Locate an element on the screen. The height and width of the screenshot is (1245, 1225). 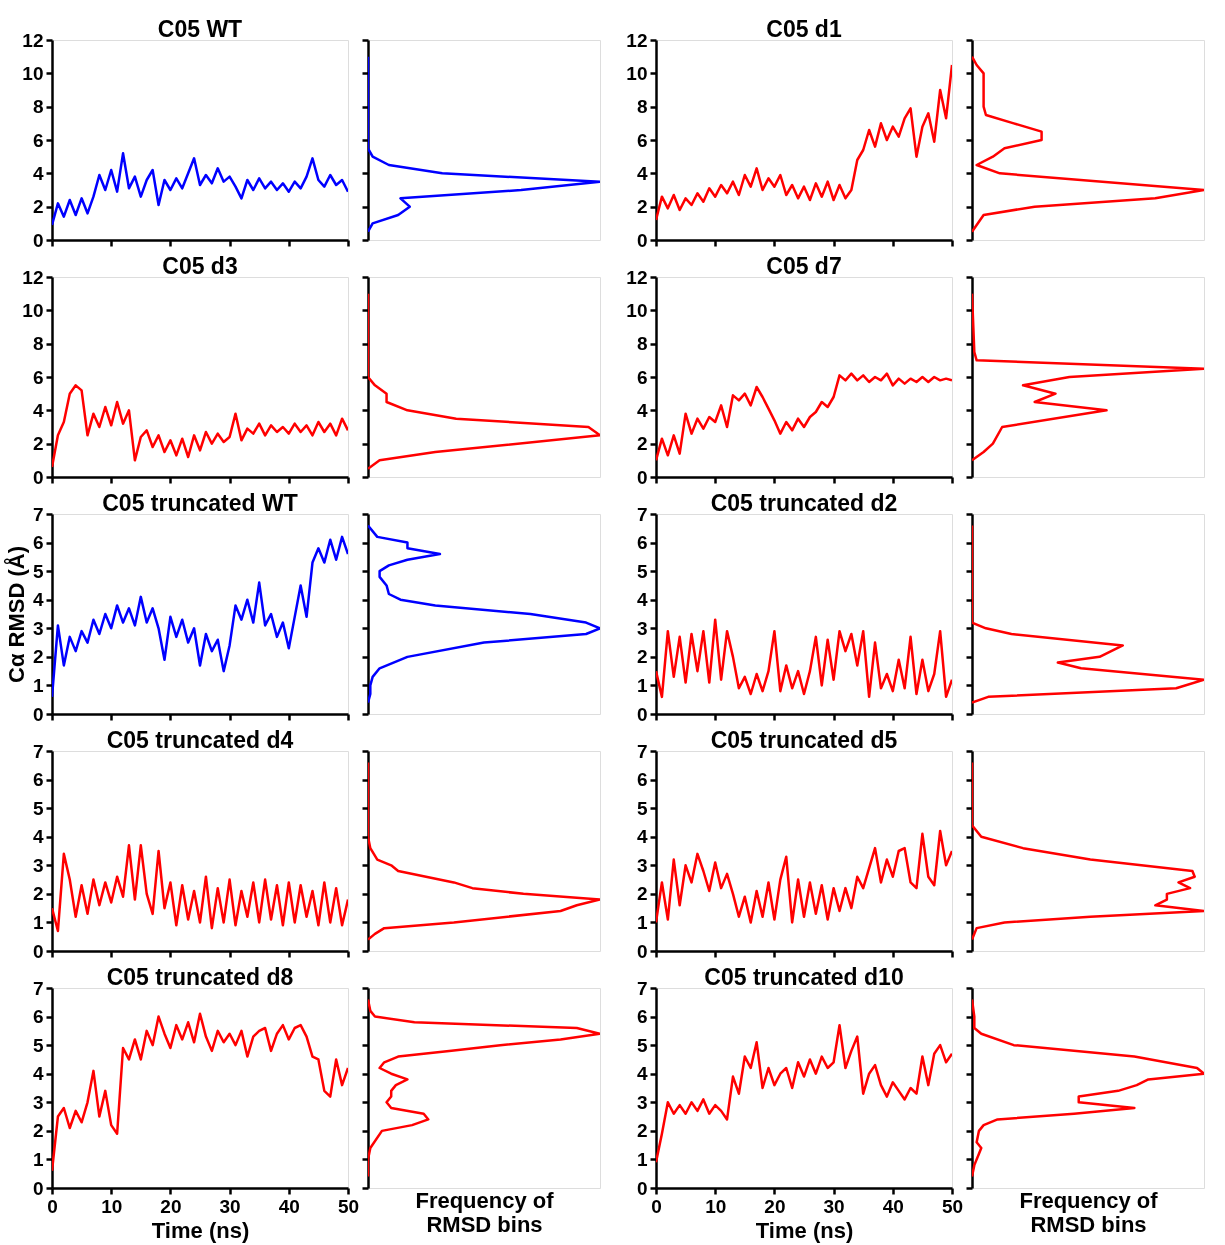
chart-title: C05 d3 is located at coordinates (200, 266).